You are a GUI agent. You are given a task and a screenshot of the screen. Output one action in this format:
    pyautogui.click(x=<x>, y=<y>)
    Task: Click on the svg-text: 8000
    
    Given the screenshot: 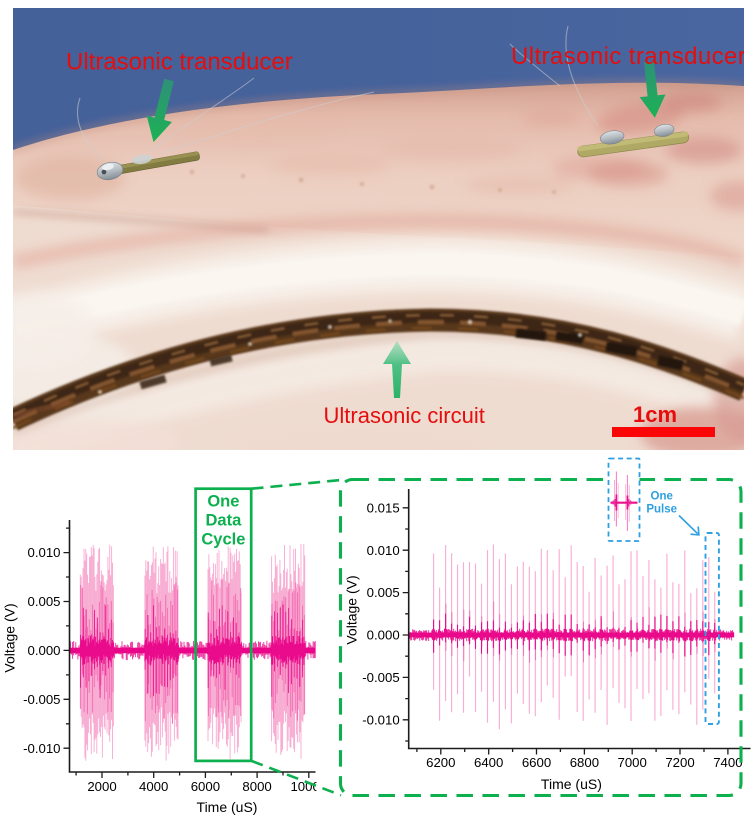 What is the action you would take?
    pyautogui.click(x=256, y=786)
    